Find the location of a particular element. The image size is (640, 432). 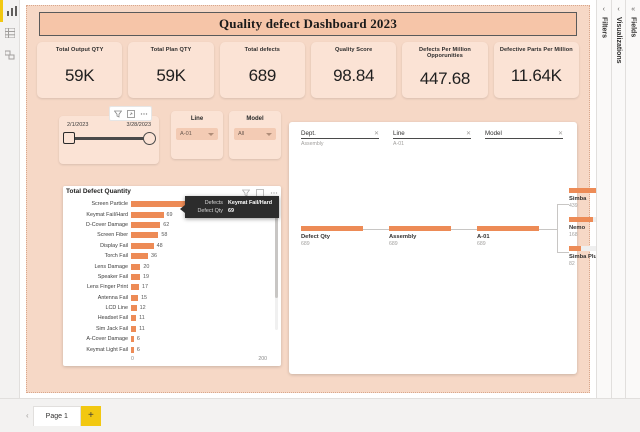

tree-node-label: Assembly is located at coordinates (403, 237).